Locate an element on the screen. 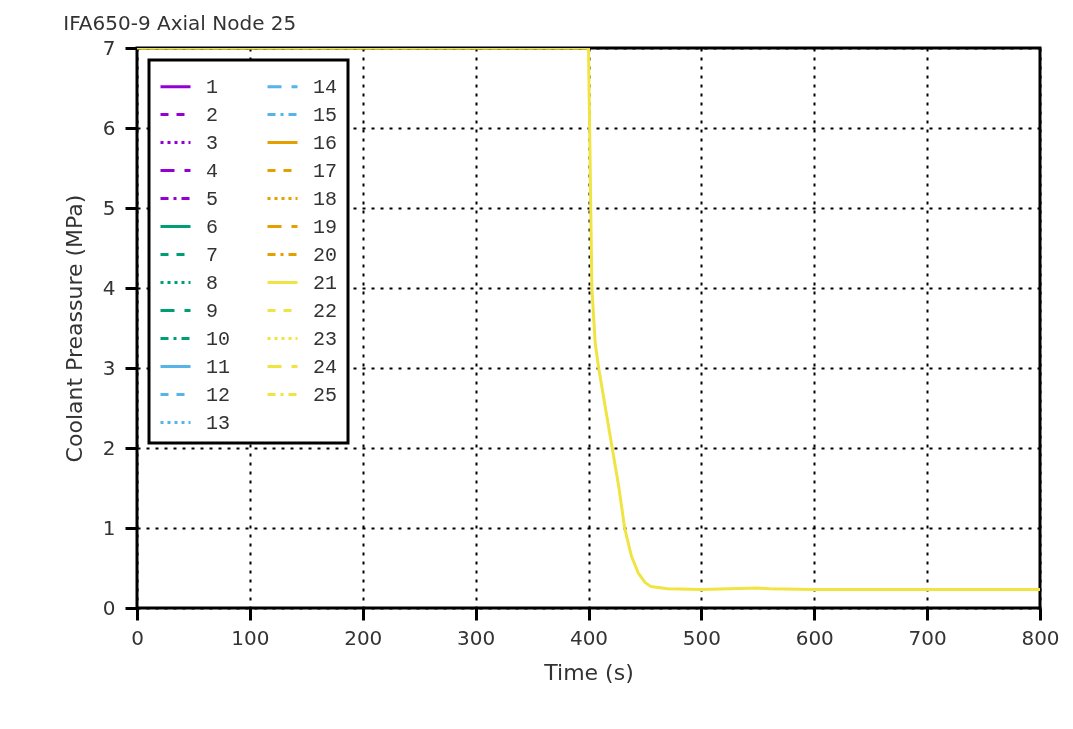  x-tick-label: 200 is located at coordinates (363, 637).